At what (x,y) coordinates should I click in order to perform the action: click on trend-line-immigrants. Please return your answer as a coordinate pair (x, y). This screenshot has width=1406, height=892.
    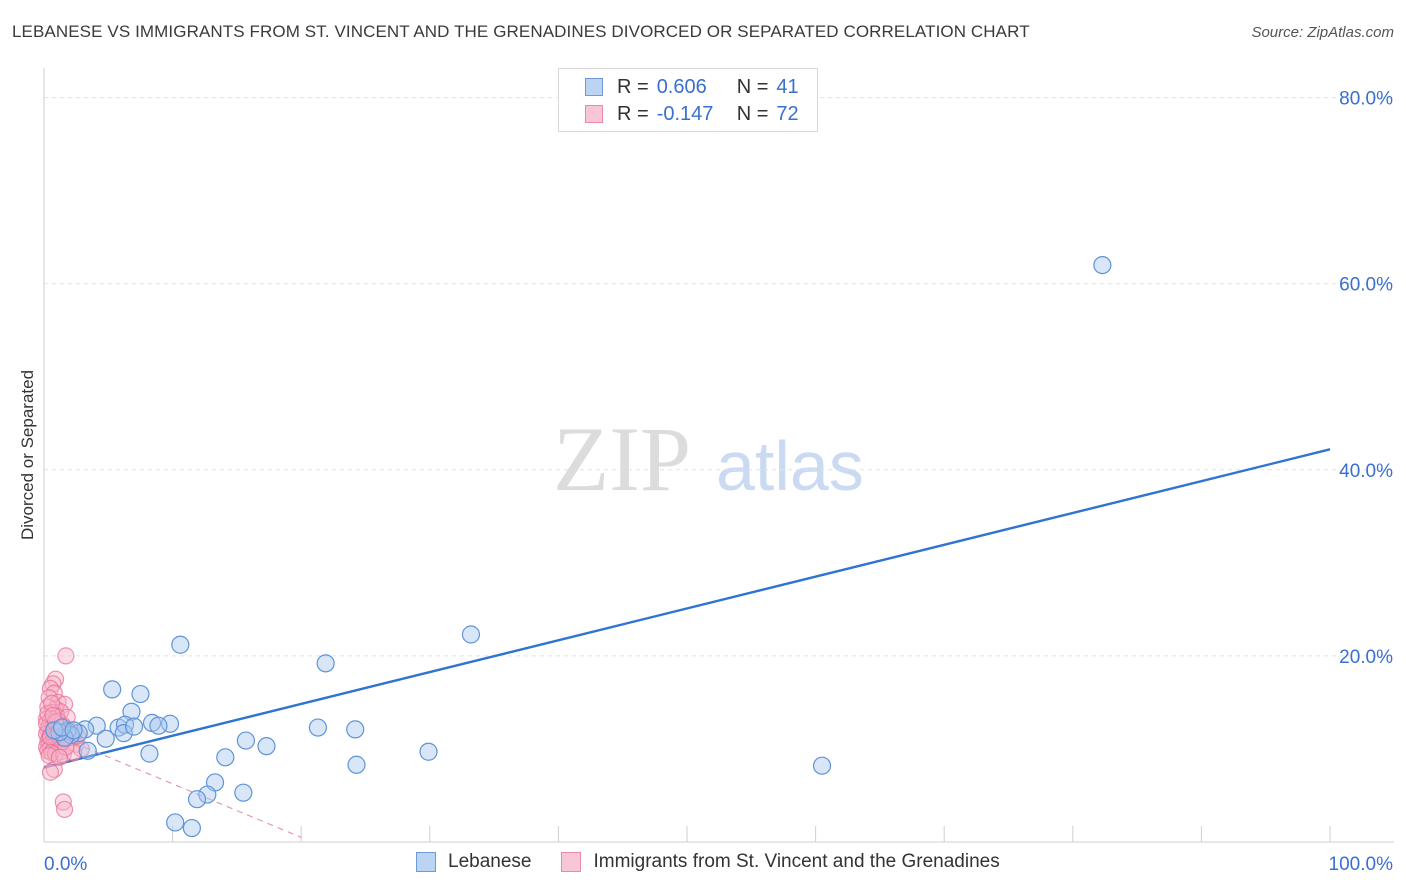
    Looking at the image, I should click on (172, 783).